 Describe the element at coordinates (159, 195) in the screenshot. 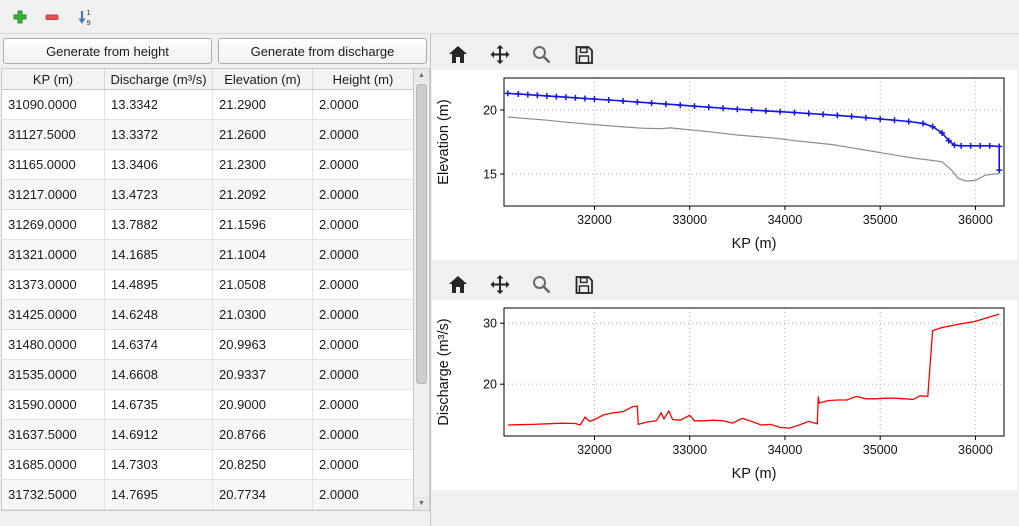

I see `table-cell: 13.4723` at that location.